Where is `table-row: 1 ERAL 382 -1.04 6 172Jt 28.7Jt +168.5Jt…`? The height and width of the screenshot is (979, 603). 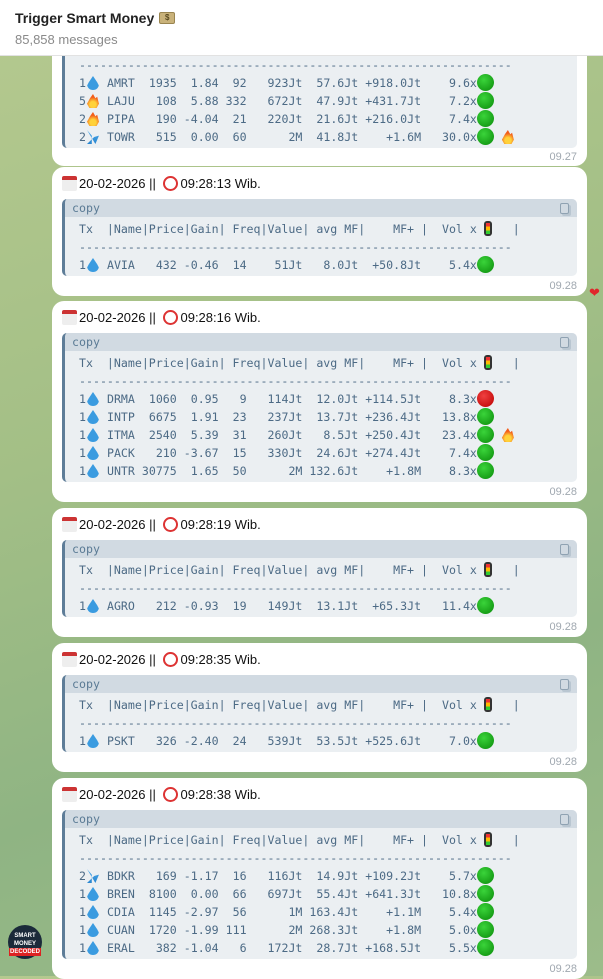
table-row: 1 ERAL 382 -1.04 6 172Jt 28.7Jt +168.5Jt… is located at coordinates (286, 947).